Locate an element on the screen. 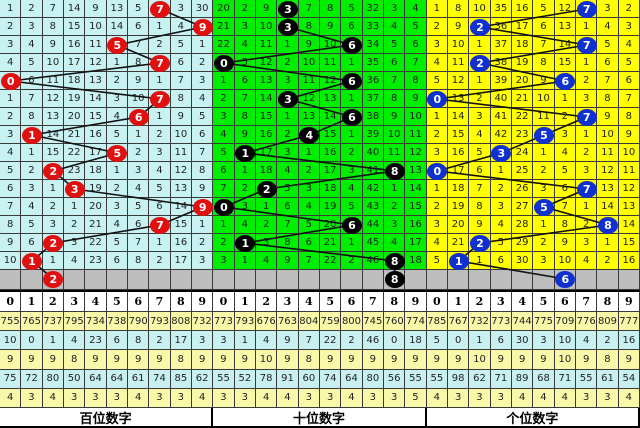 This screenshot has width=640, height=428. grid-cell: 7 is located at coordinates (224, 189).